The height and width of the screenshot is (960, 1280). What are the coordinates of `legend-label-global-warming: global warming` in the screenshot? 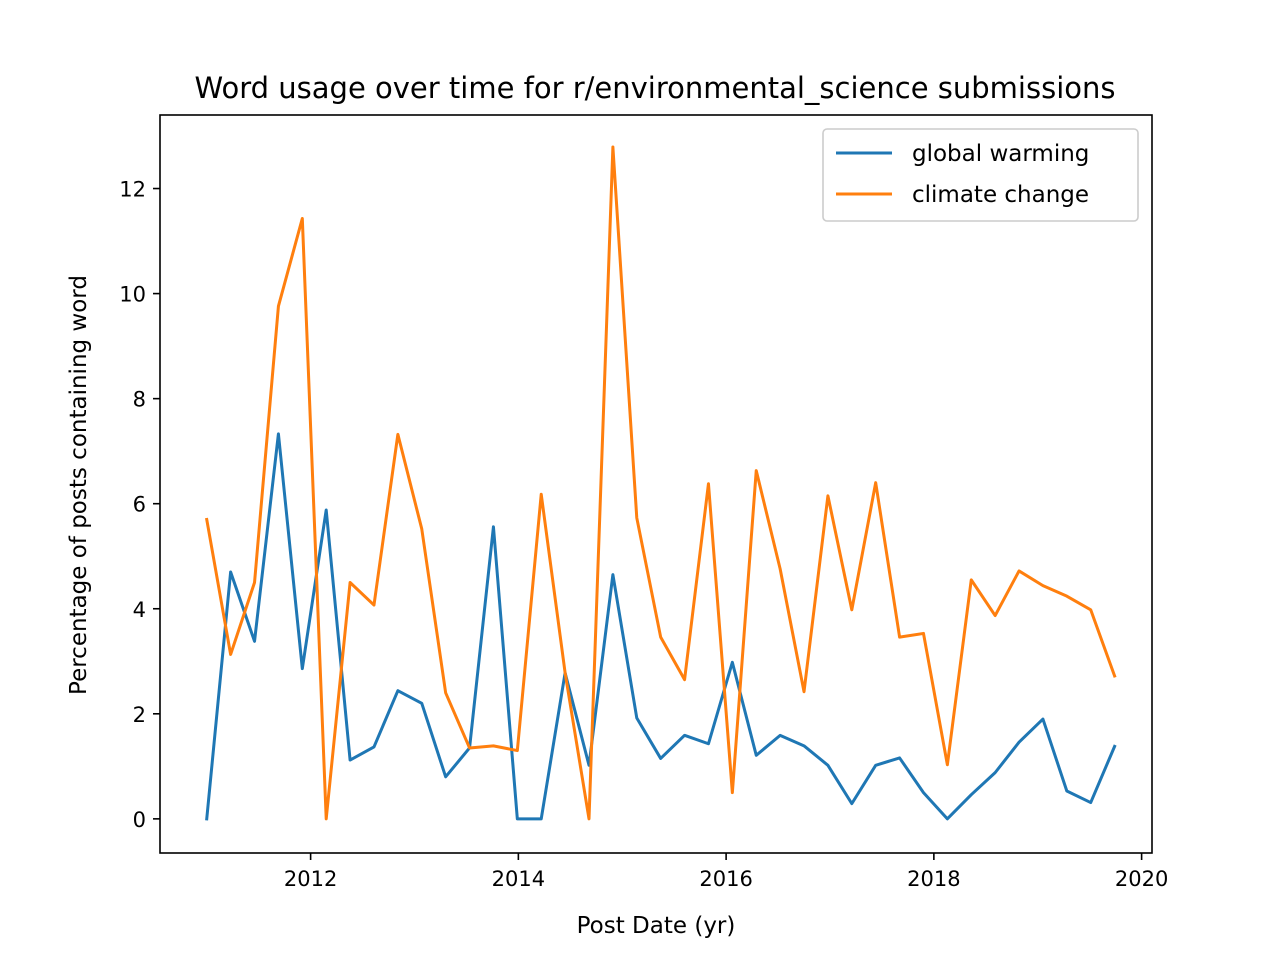 It's located at (1000, 154).